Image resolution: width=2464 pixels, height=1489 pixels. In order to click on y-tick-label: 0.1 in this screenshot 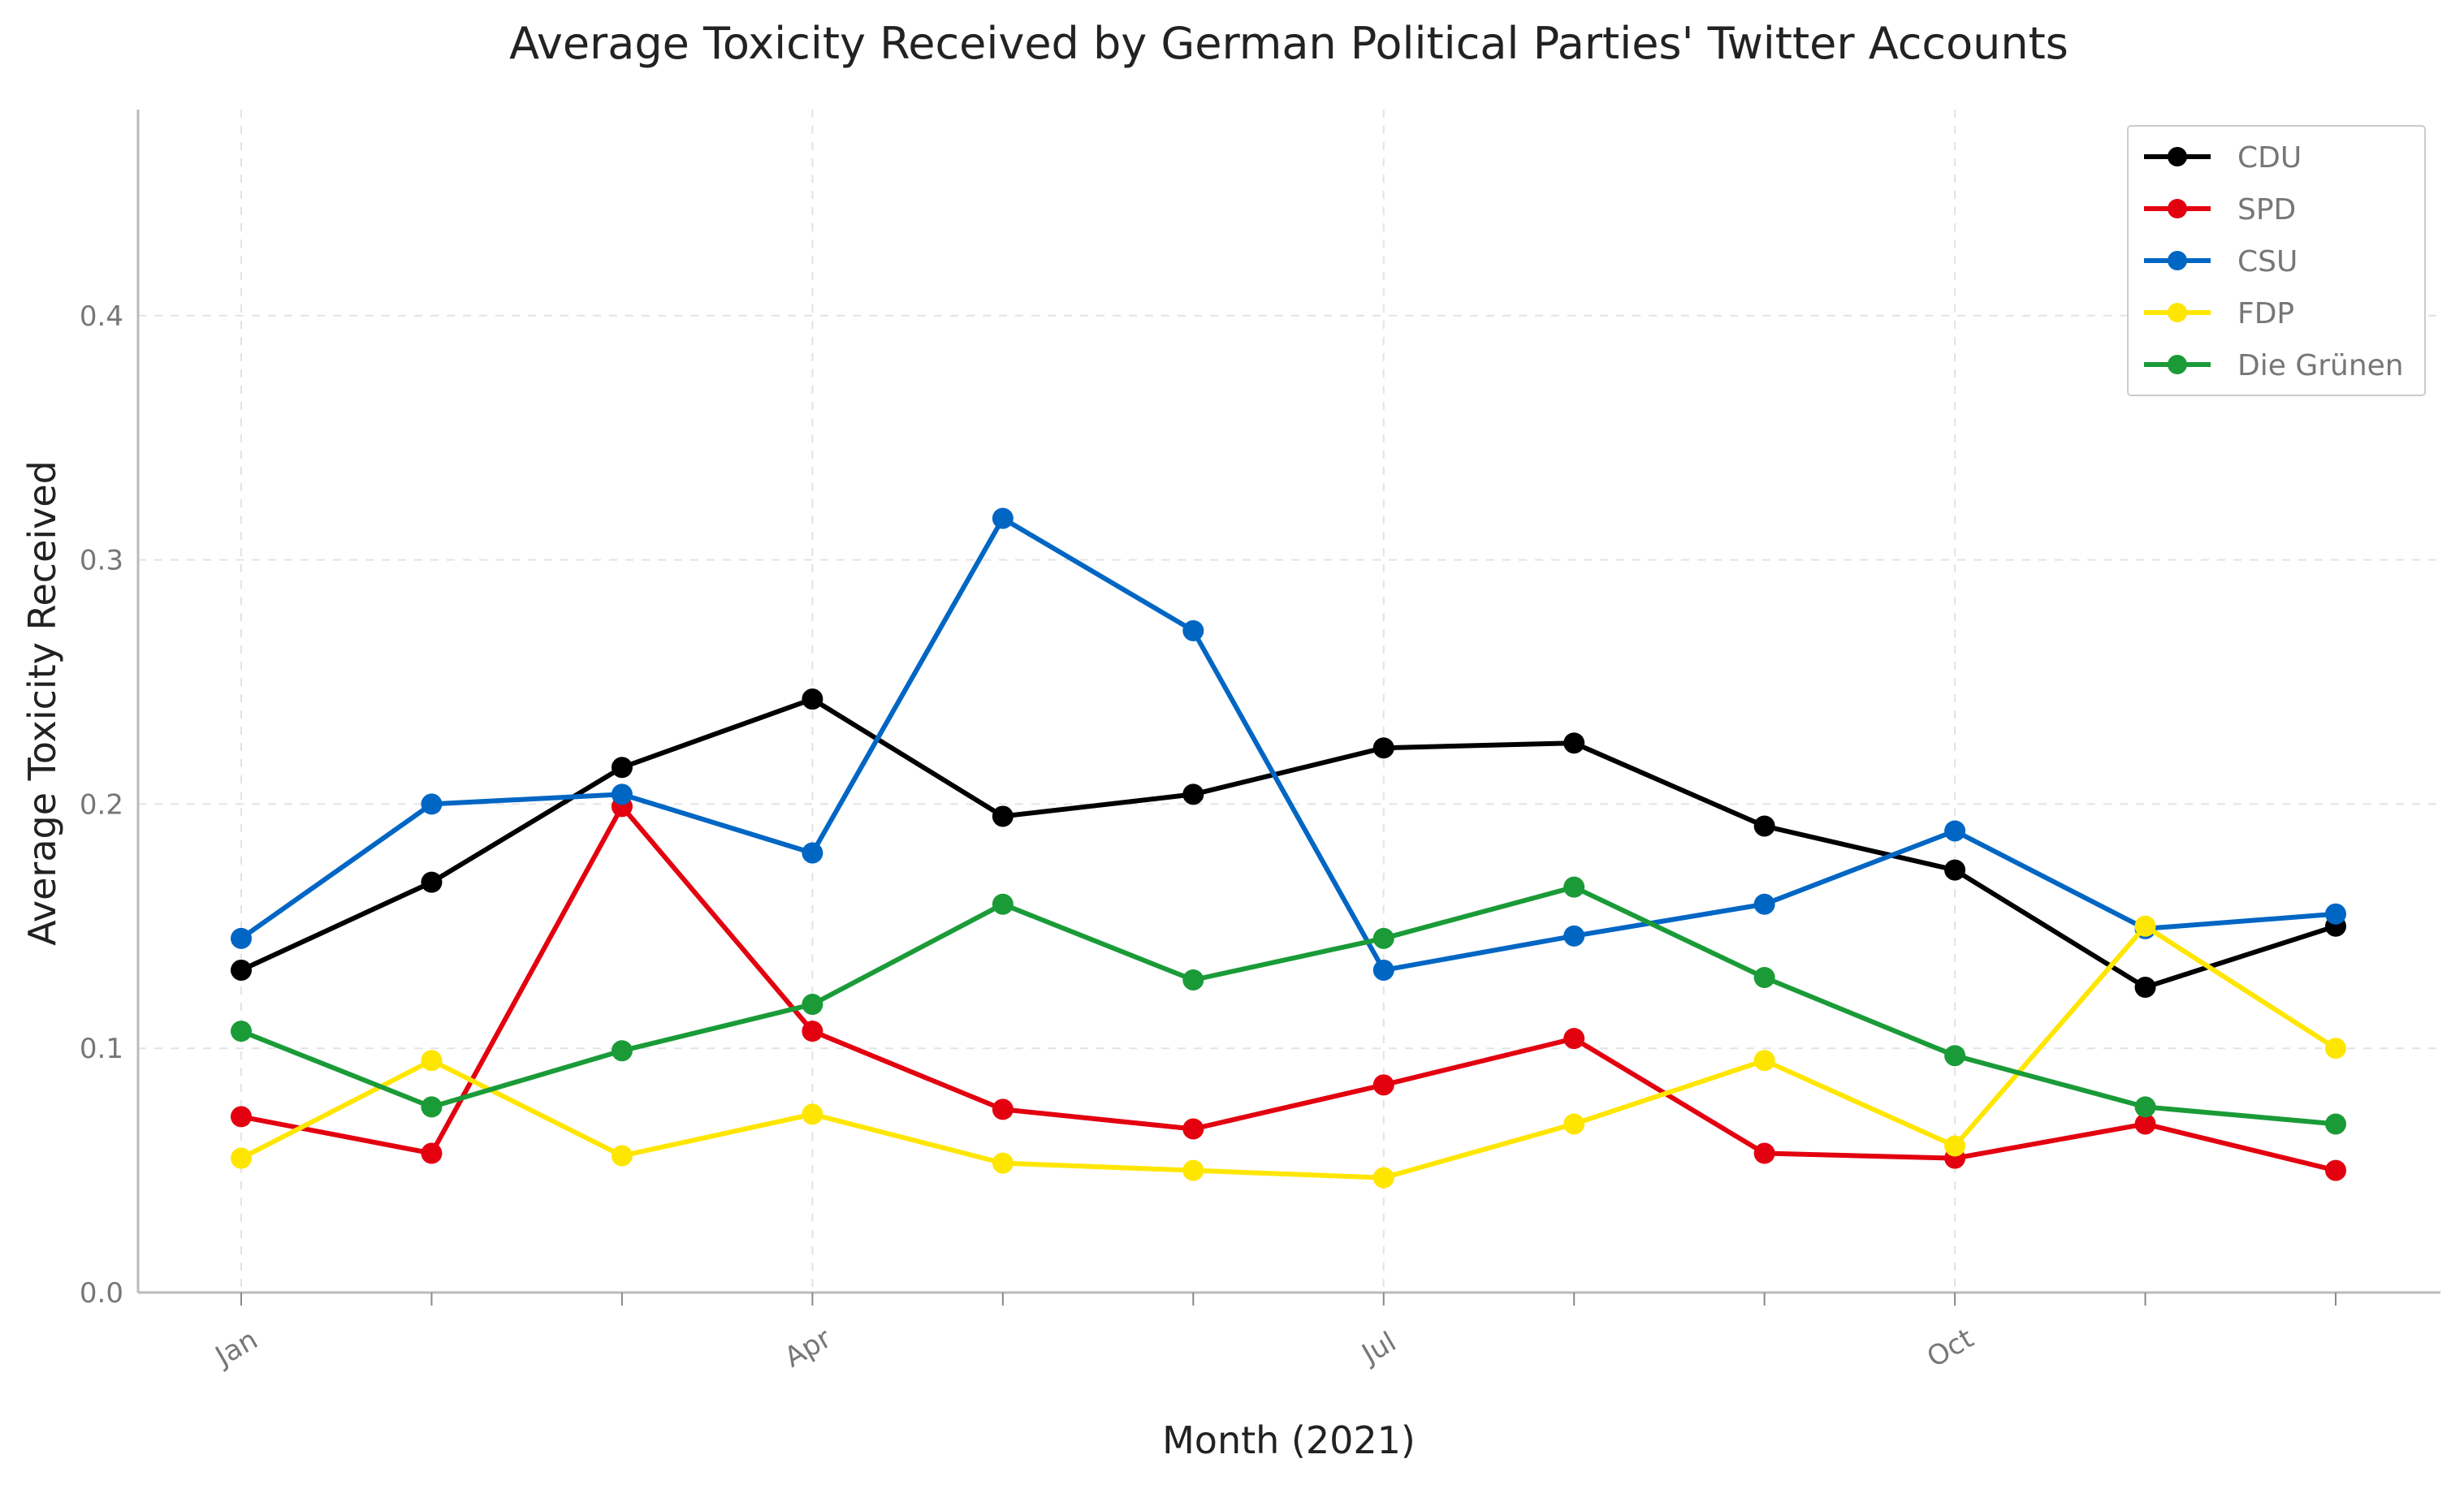, I will do `click(101, 1049)`.